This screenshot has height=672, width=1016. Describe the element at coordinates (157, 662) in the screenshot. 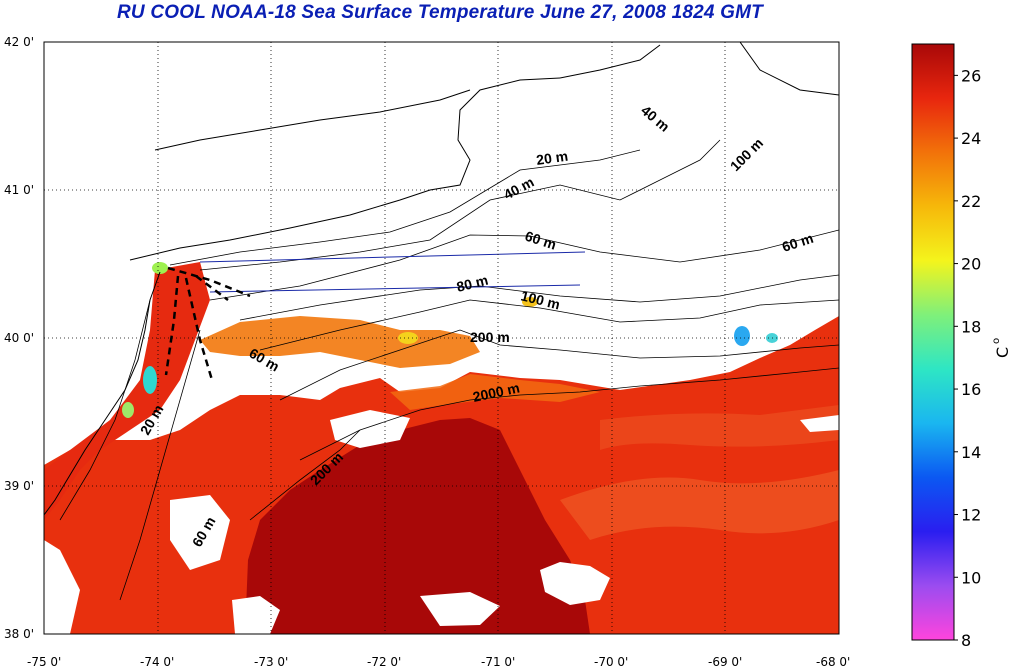

I see `lon-tick-74: -74 0'` at that location.